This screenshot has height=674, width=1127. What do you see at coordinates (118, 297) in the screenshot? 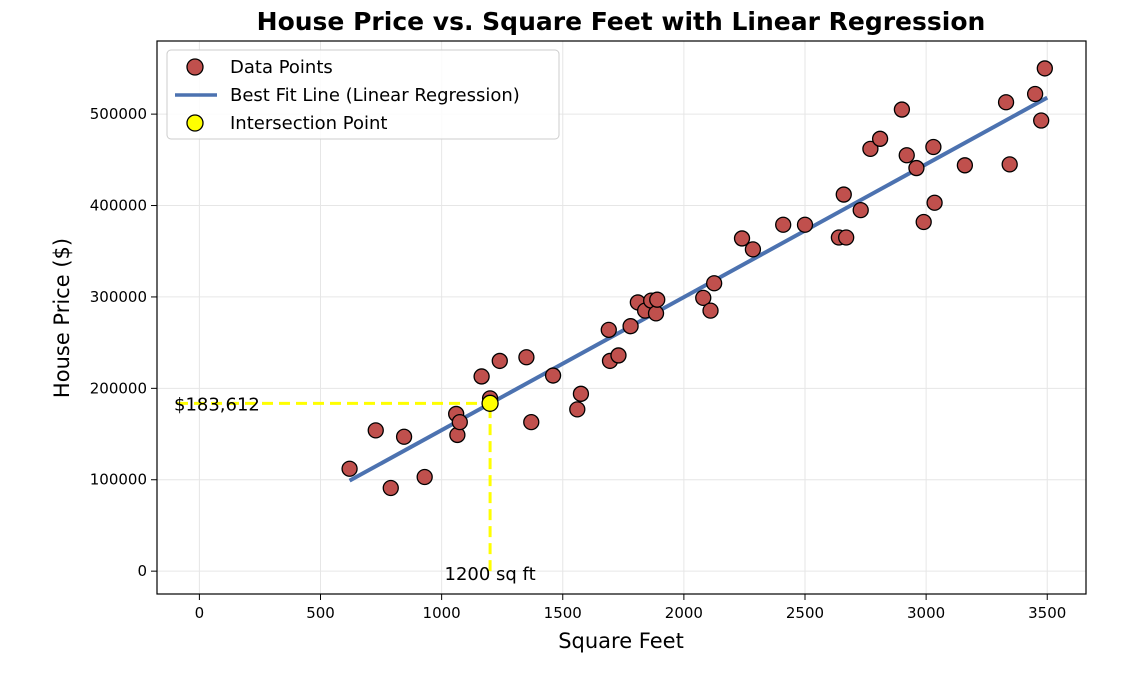
I see `y-tick-label: 300000` at bounding box center [118, 297].